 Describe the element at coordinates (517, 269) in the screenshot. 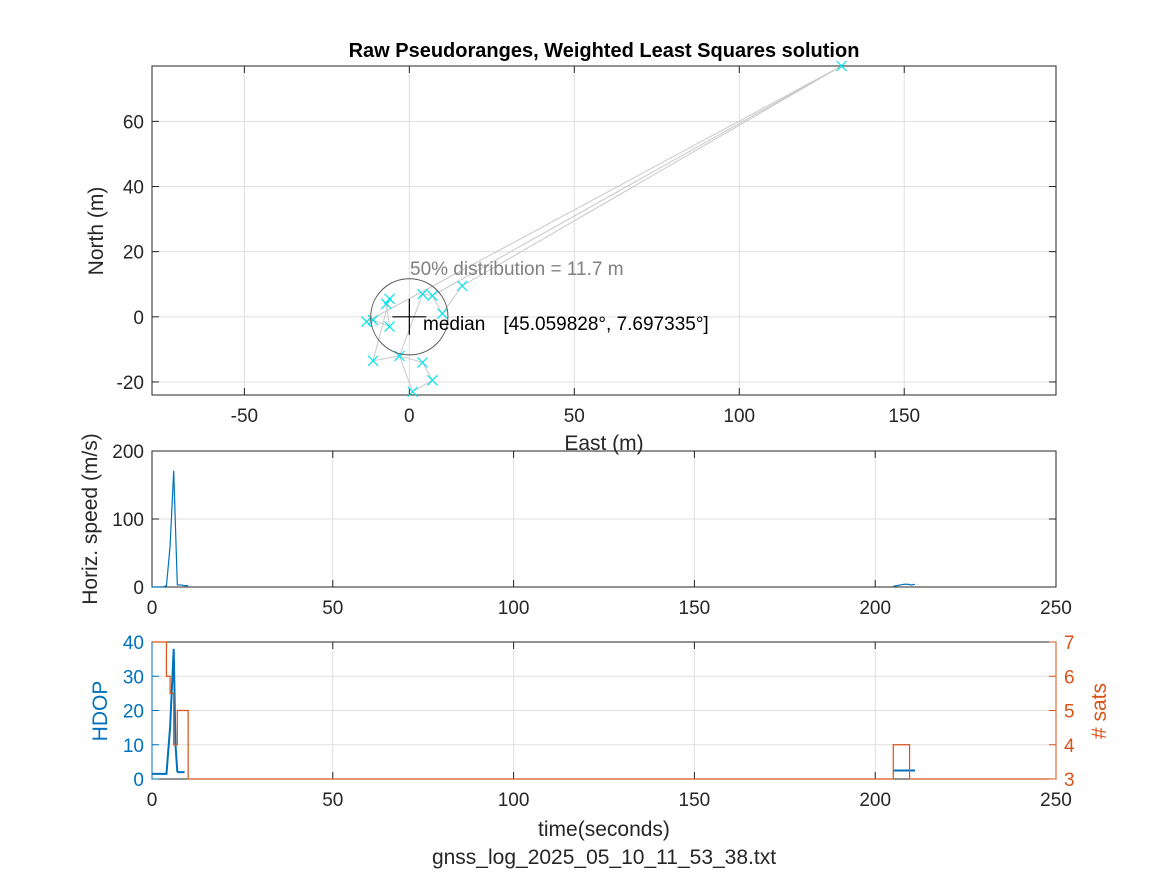

I see `distribution-label: 50% distribution = 11.7 m` at that location.